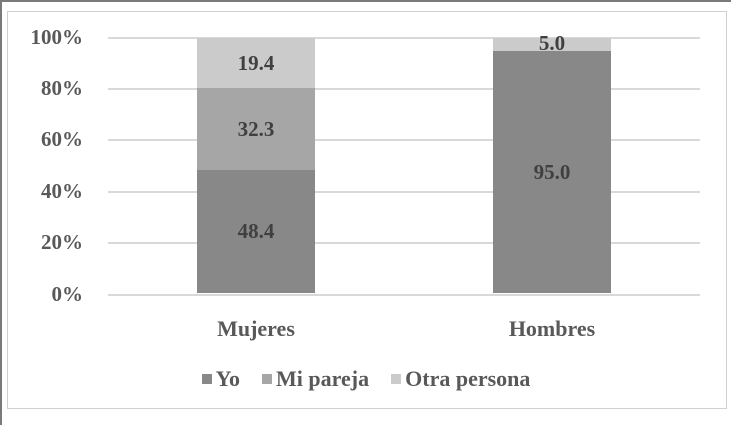 The width and height of the screenshot is (732, 426). What do you see at coordinates (468, 378) in the screenshot?
I see `legend-label: Otra persona` at bounding box center [468, 378].